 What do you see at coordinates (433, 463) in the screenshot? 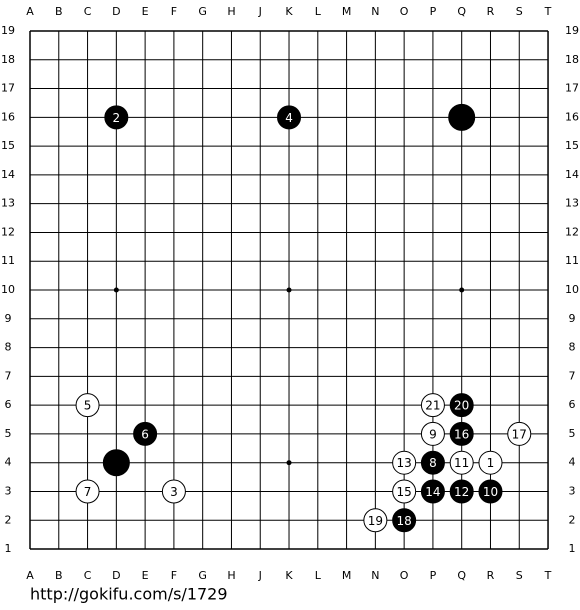
I see `move-number: 8` at bounding box center [433, 463].